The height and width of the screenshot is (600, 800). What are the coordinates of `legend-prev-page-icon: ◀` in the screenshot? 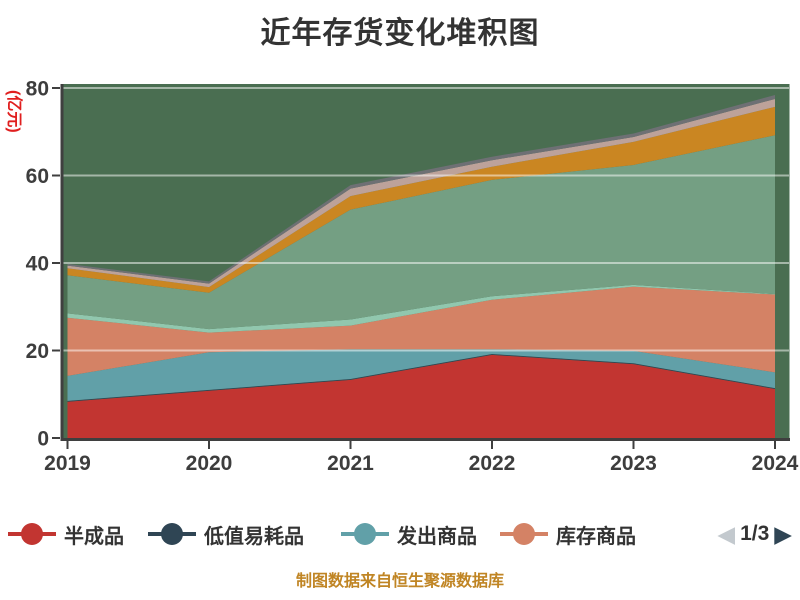 It's located at (726, 533).